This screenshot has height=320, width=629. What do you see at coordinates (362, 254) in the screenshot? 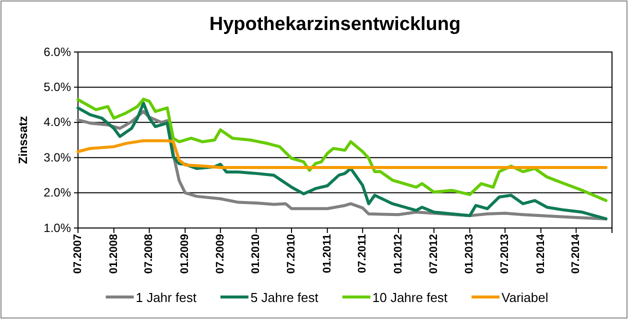
I see `x-tick-label: 07.2011` at bounding box center [362, 254].